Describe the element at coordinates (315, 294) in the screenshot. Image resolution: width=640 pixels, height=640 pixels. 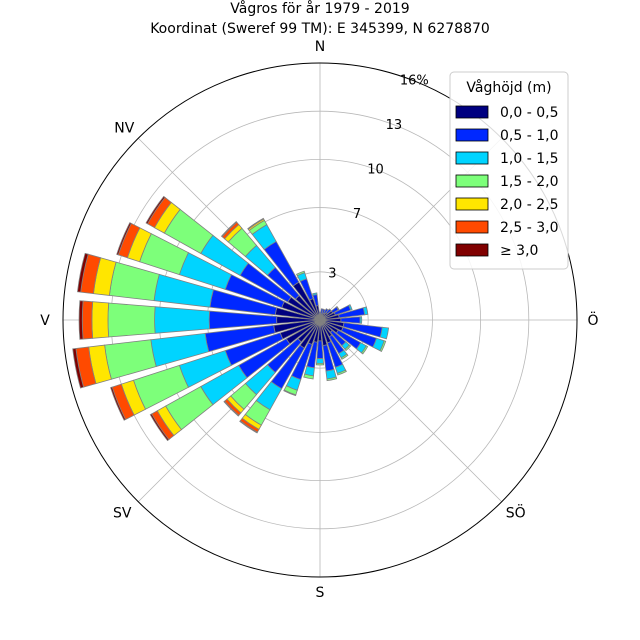
I see `bar-dir348.75-bin2` at that location.